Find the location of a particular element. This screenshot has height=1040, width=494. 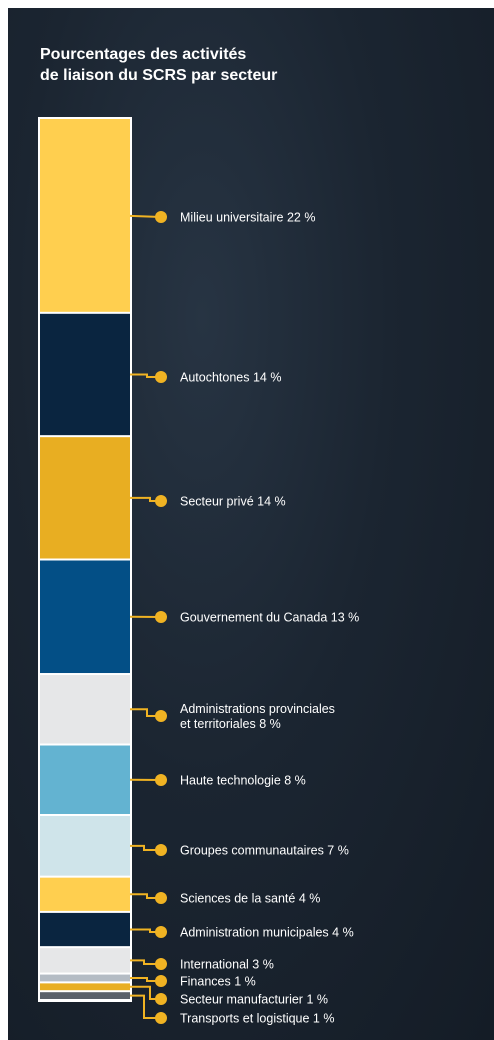

segment-label-2-line-0: Secteur privé 14 % is located at coordinates (233, 502).